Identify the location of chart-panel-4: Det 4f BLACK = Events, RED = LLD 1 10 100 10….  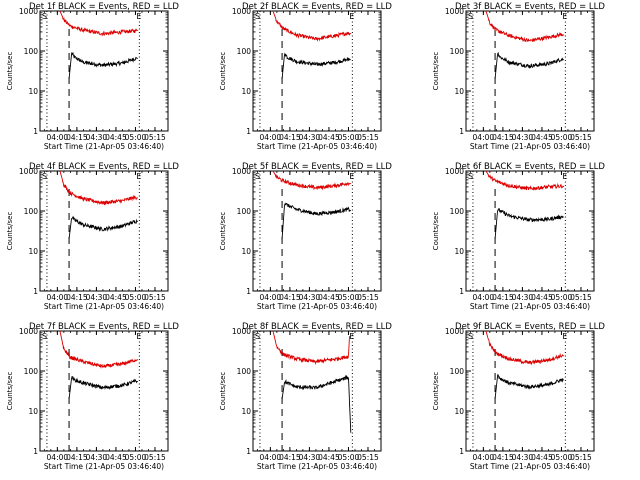
(92, 236).